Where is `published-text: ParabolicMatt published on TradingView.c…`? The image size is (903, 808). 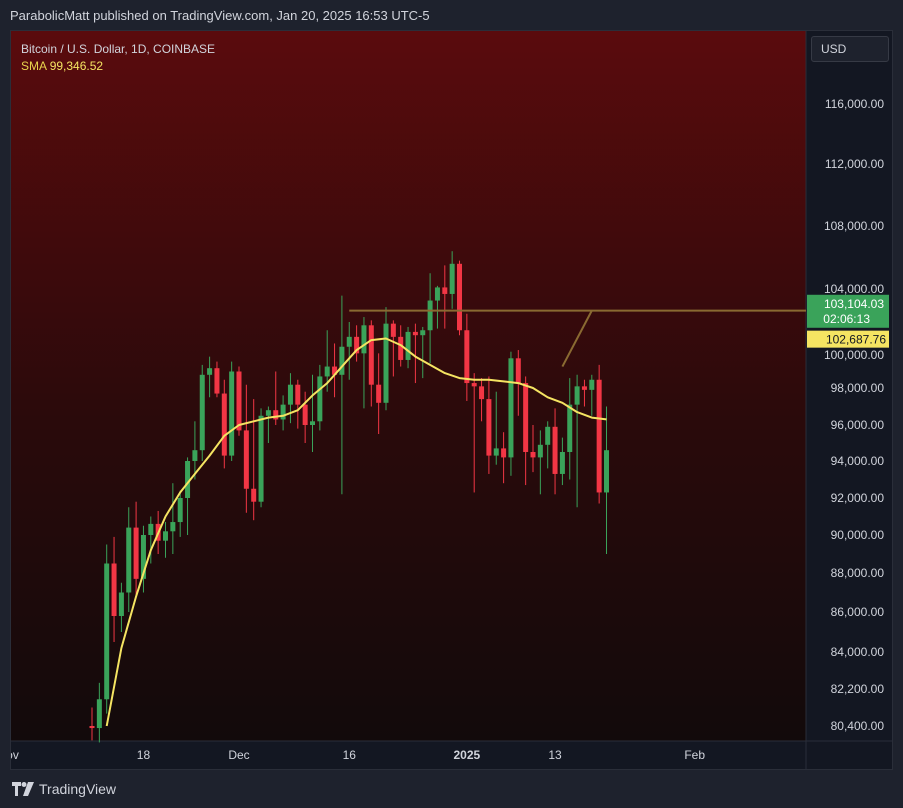 published-text: ParabolicMatt published on TradingView.c… is located at coordinates (220, 15).